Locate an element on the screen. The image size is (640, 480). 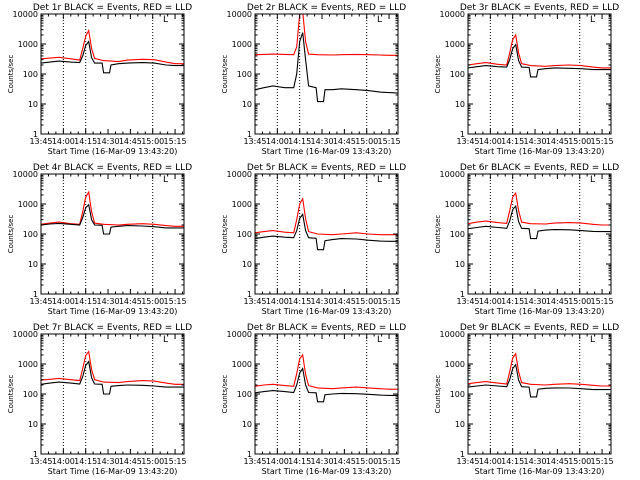
chart-title: Det 2r BLACK = Events, RED = LLD is located at coordinates (326, 8).